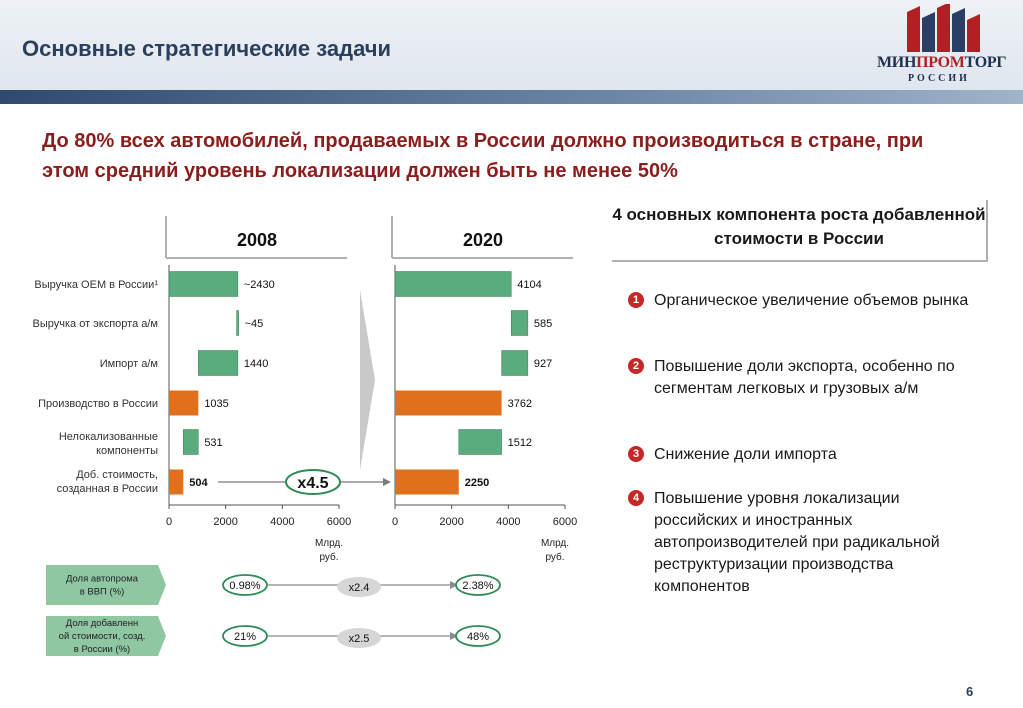 The width and height of the screenshot is (1023, 708). I want to click on indicator-label: Доля автопрома в ВВП (%), so click(102, 586).